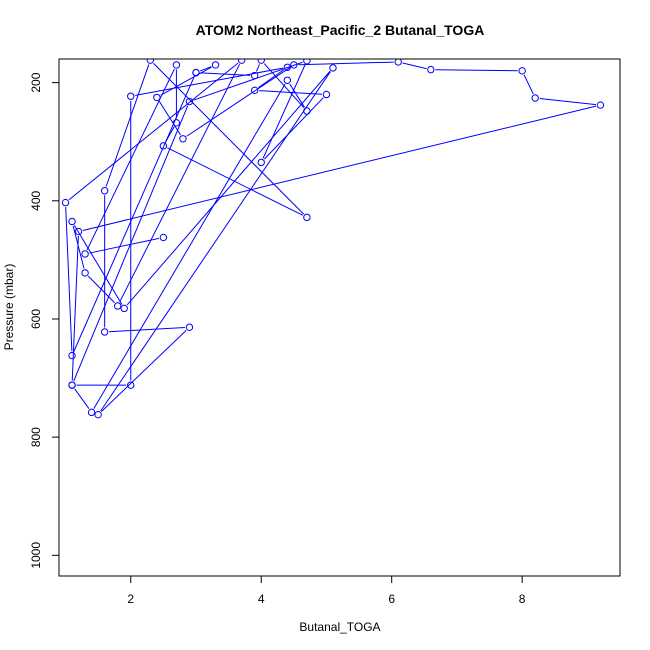 The width and height of the screenshot is (650, 650). I want to click on x-tick-label: 8, so click(522, 599).